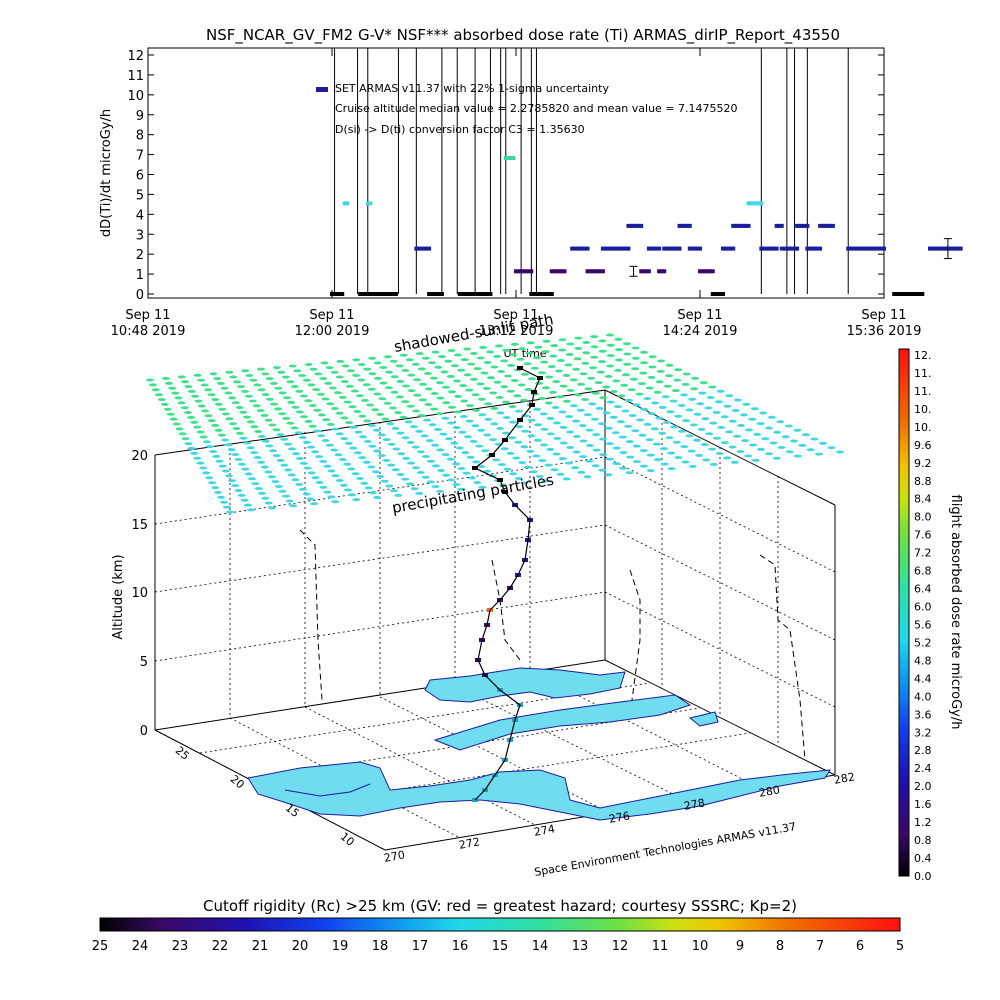 Image resolution: width=1000 pixels, height=1000 pixels. What do you see at coordinates (300, 946) in the screenshot?
I see `colorbar-bottom-tick: 20` at bounding box center [300, 946].